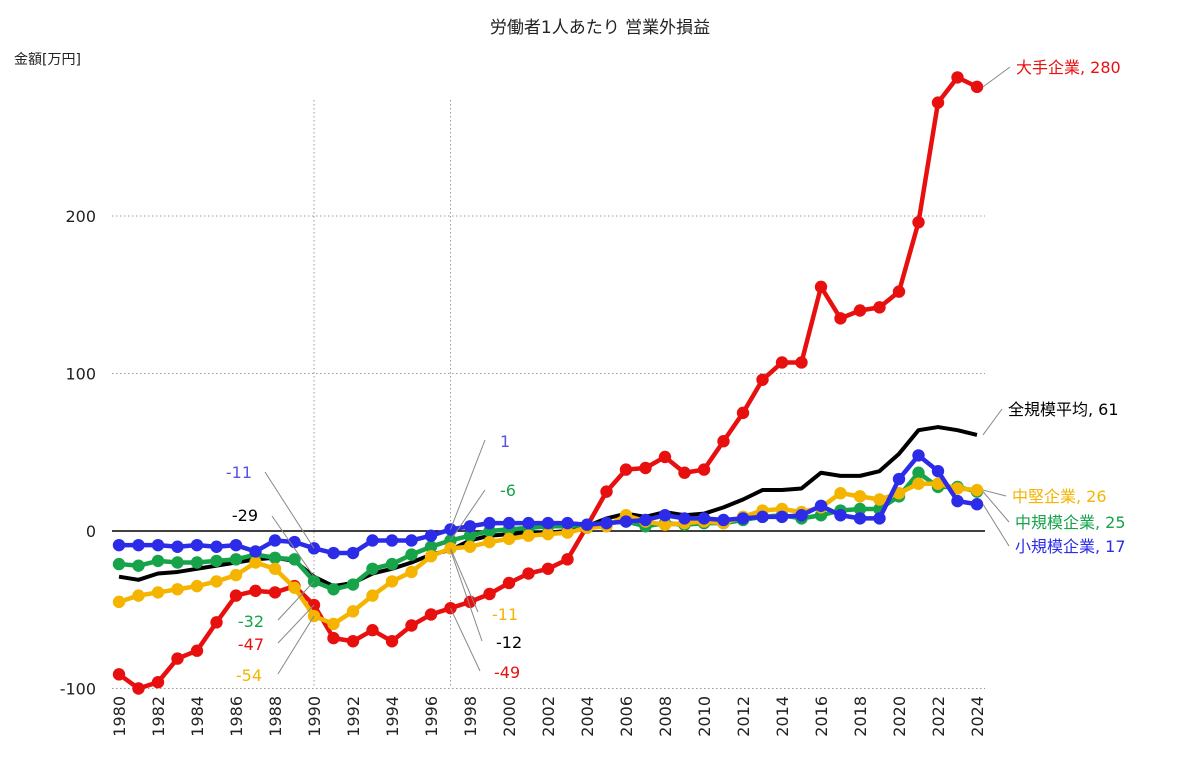 This screenshot has width=1200, height=782. What do you see at coordinates (1070, 522) in the screenshot?
I see `end-label: 中規模企業, 25` at bounding box center [1070, 522].